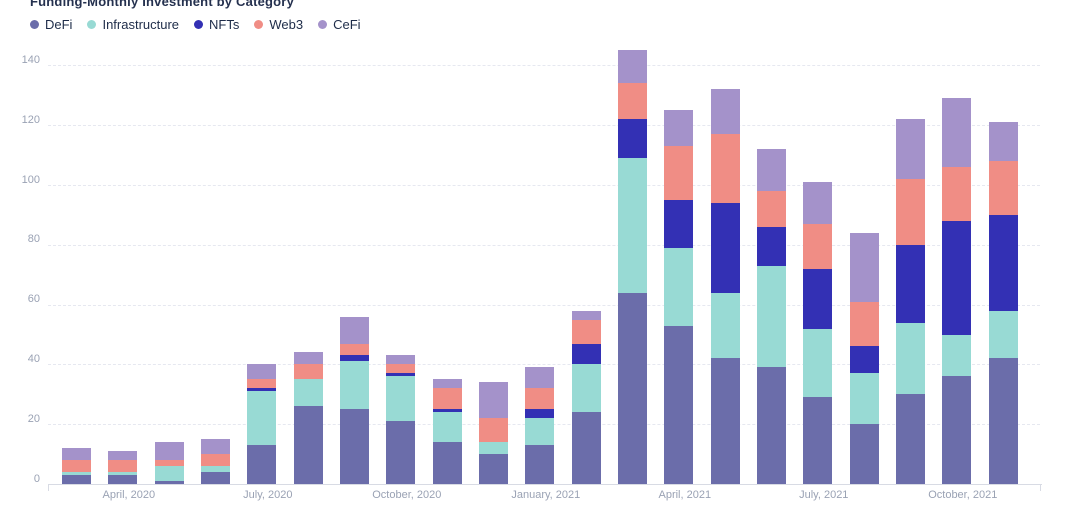 Image resolution: width=1073 pixels, height=505 pixels. Describe the element at coordinates (262, 424) in the screenshot. I see `bar-july-2020` at that location.